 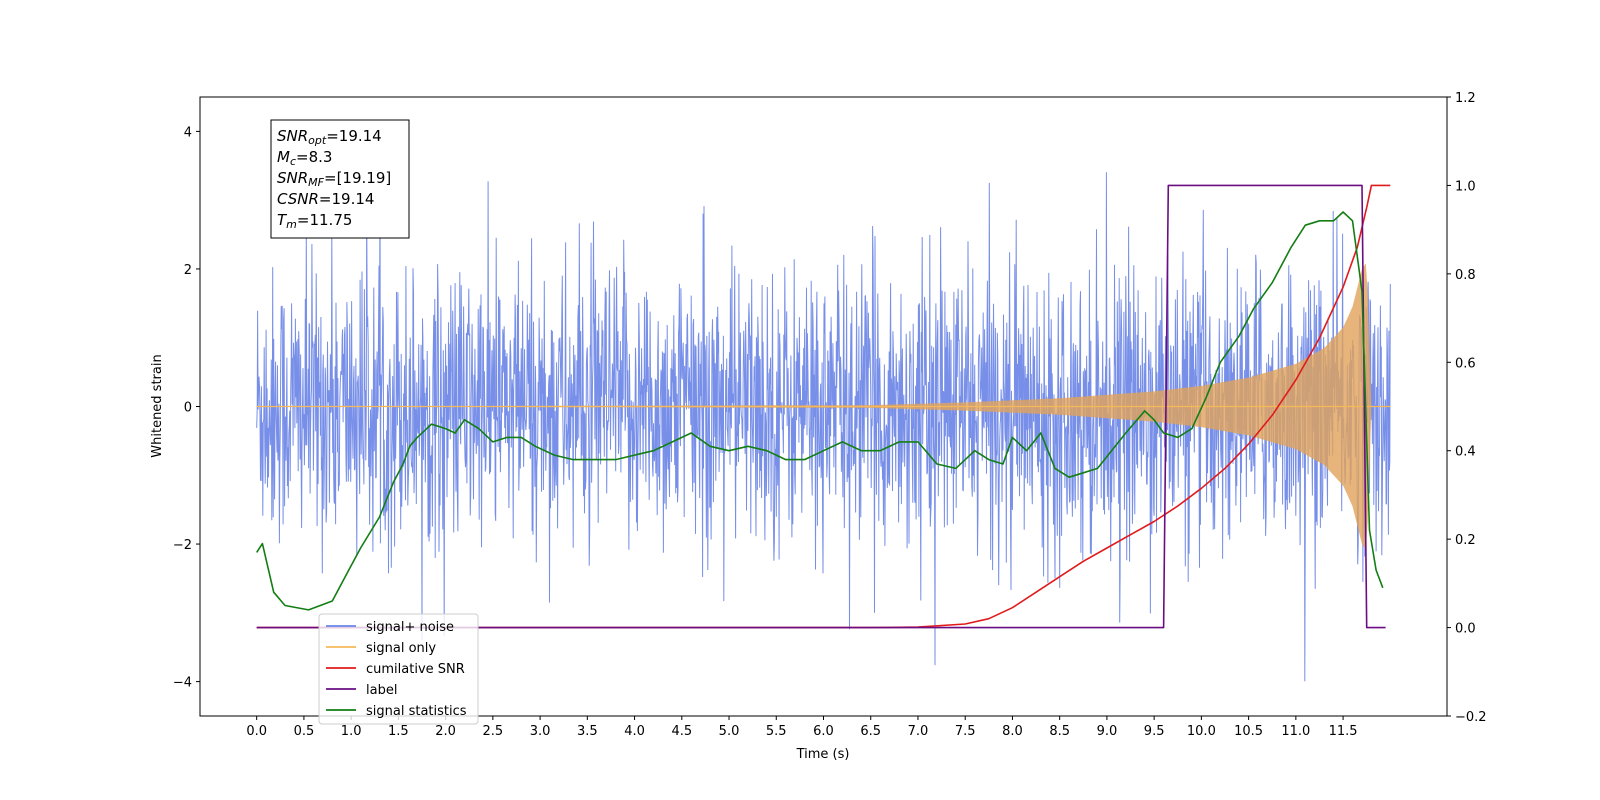 I want to click on x-tick-label: 11.0, so click(x=1295, y=731).